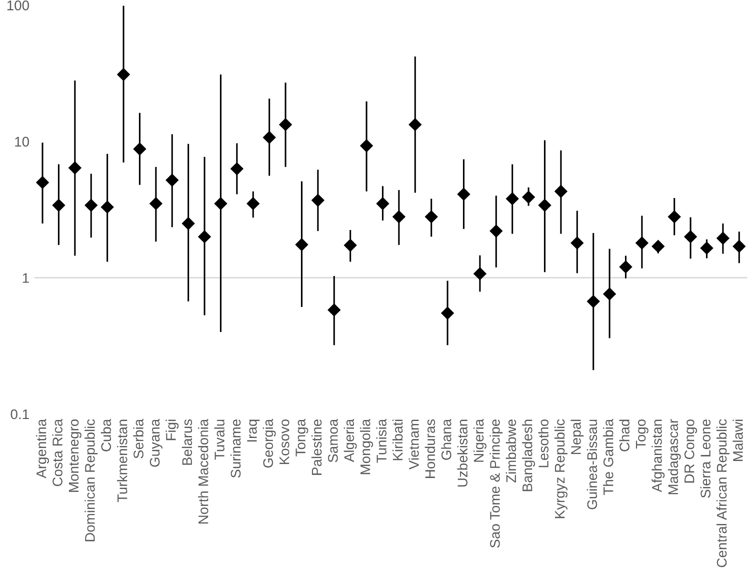 This screenshot has height=575, width=748. I want to click on x-tick-label: Serbia, so click(138, 438).